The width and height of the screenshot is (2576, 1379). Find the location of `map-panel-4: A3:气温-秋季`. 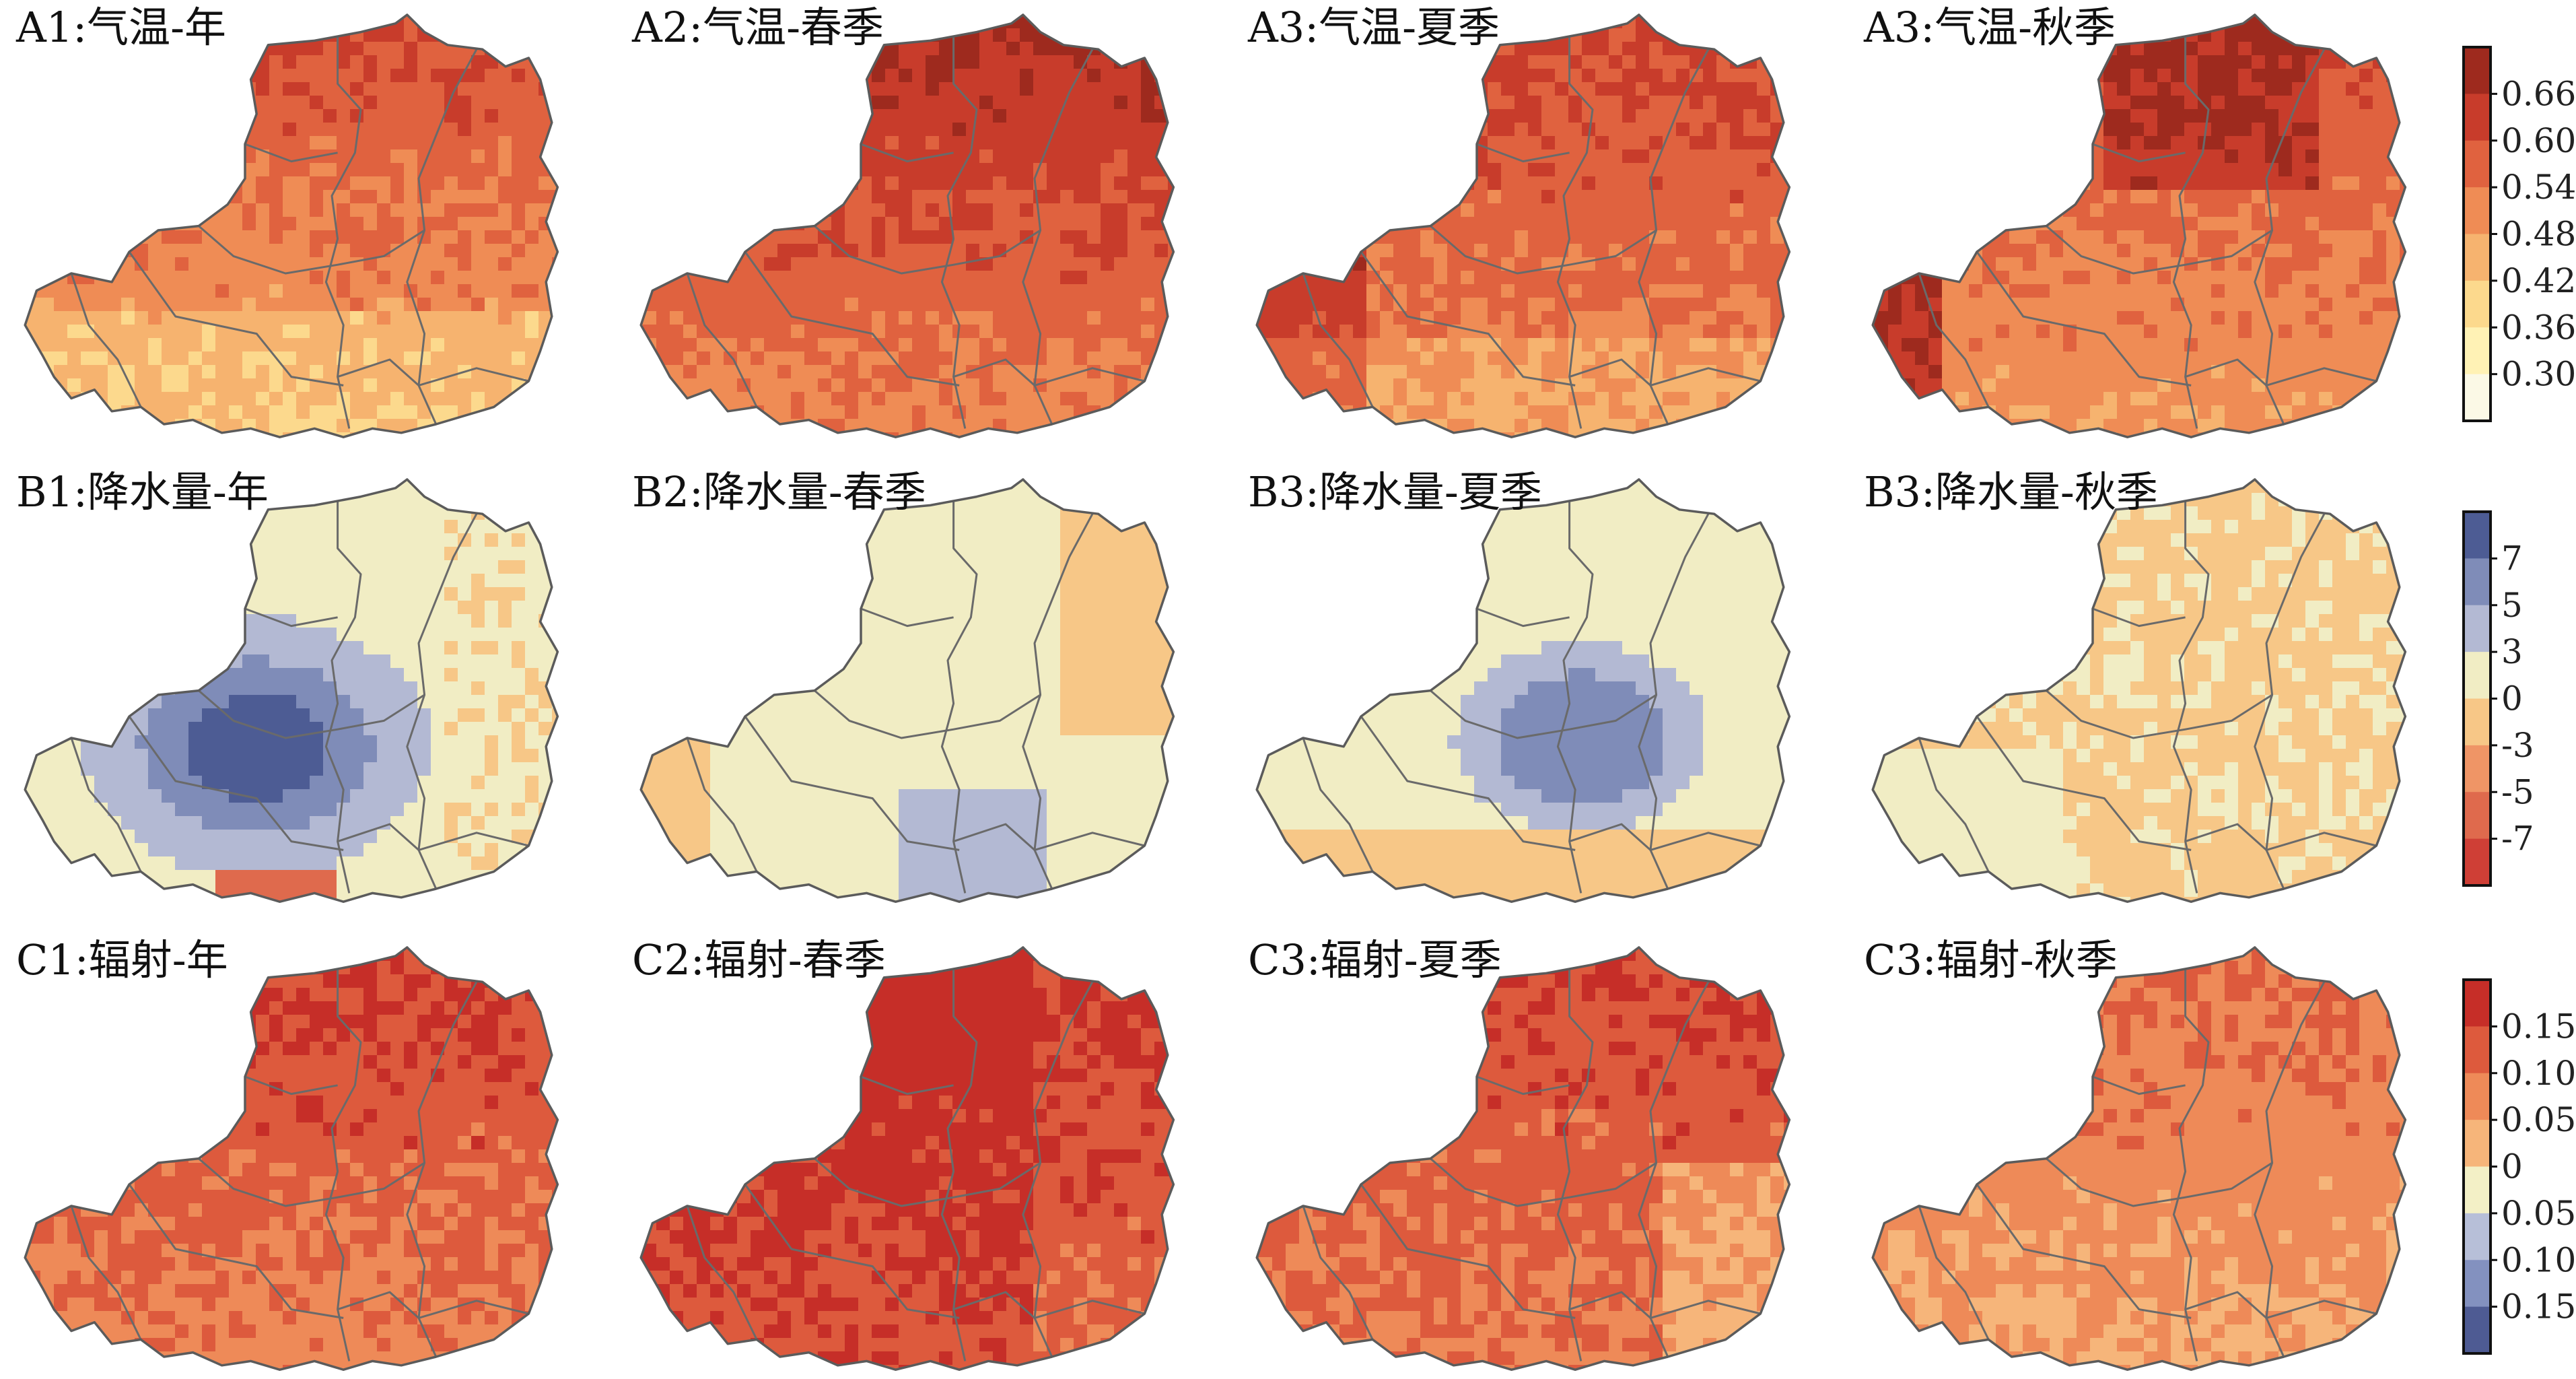

map-panel-4: A3:气温-秋季 is located at coordinates (2135, 220).